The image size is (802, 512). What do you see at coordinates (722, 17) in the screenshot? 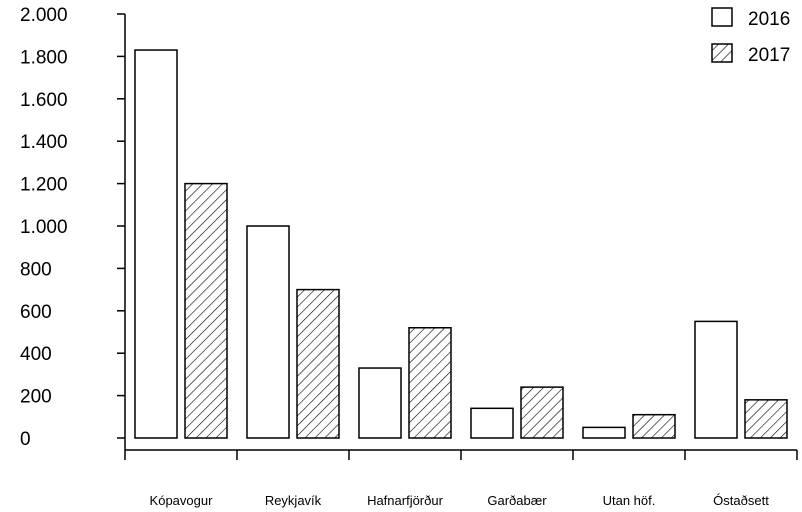
I see `legend-swatch-2016` at bounding box center [722, 17].